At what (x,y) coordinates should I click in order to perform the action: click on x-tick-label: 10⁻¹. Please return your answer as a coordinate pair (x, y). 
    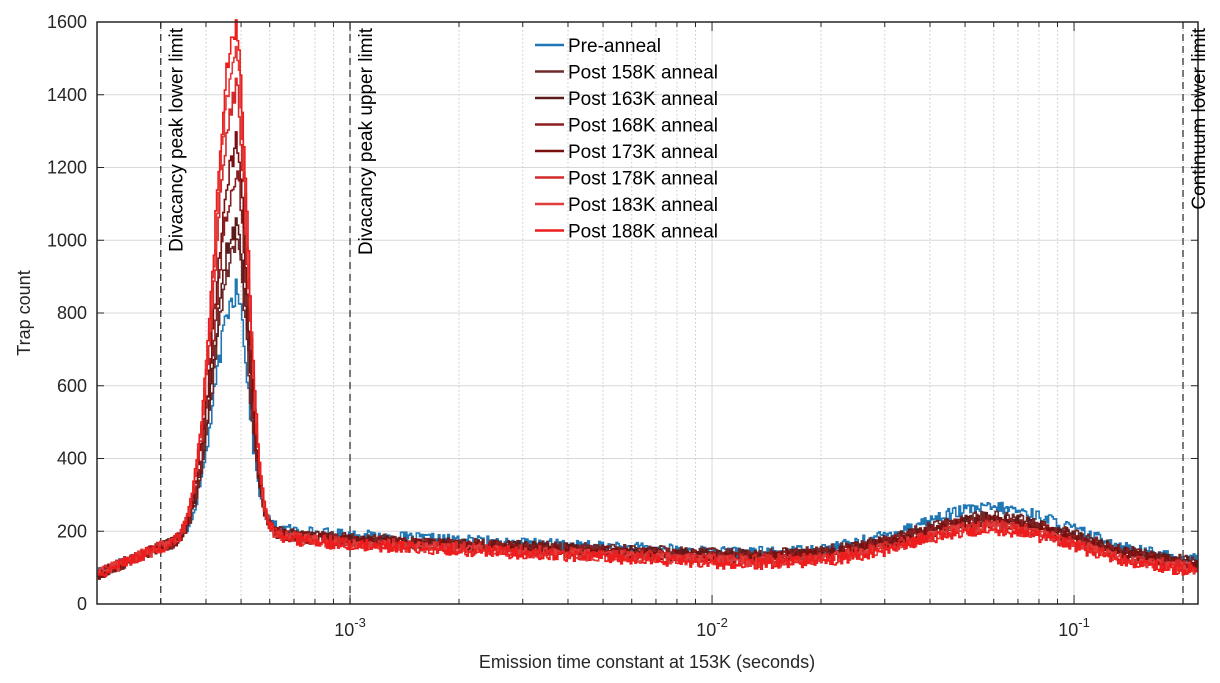
    Looking at the image, I should click on (1074, 627).